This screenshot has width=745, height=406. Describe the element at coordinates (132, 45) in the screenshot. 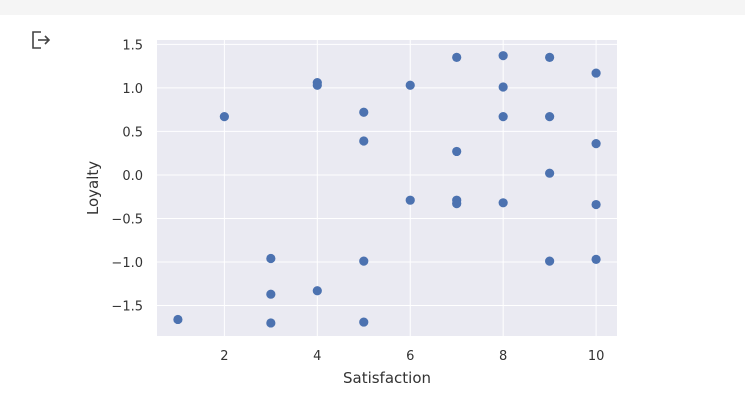

I see `y-tick-label: 1.5` at that location.